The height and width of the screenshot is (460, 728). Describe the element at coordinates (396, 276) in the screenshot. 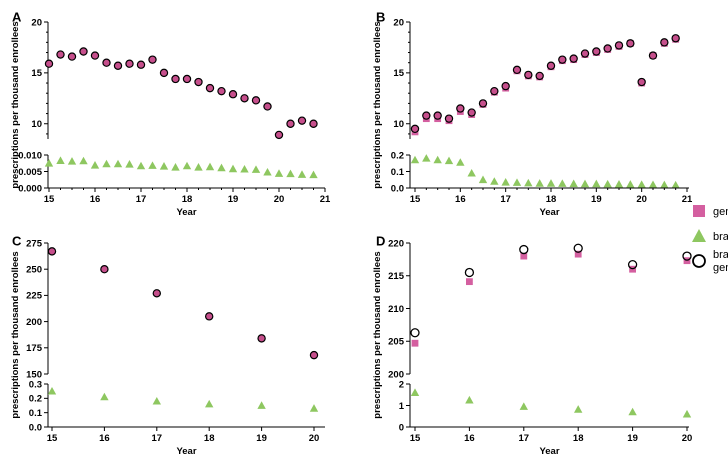

I see `y-tick-label: 215` at that location.